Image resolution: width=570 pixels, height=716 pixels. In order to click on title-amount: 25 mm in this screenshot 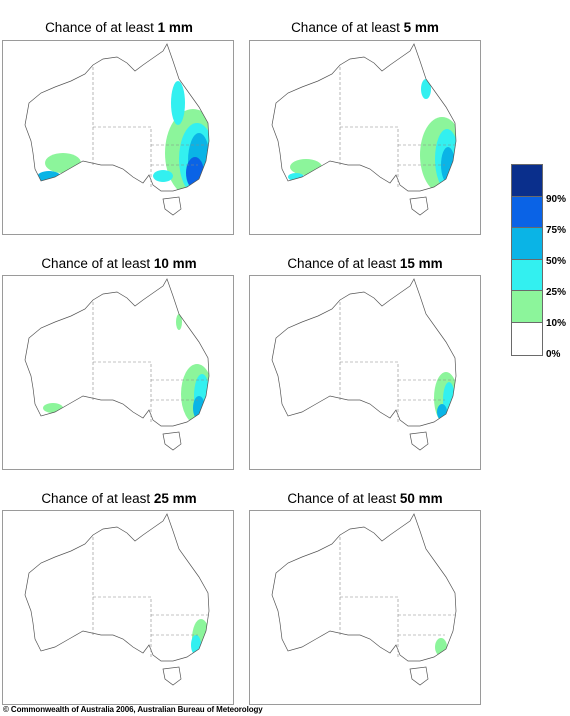, I will do `click(175, 498)`.